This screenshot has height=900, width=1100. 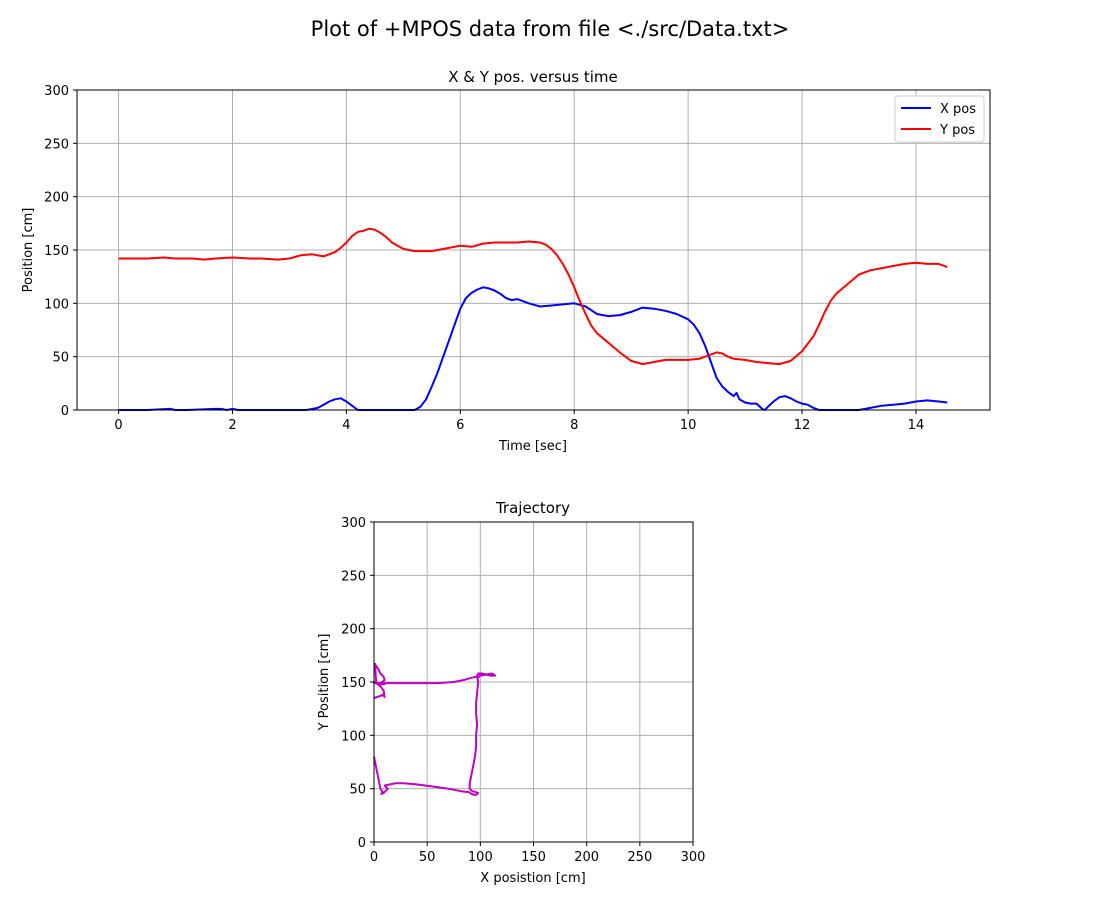 What do you see at coordinates (56, 304) in the screenshot?
I see `time-series-ytick-label: 100` at bounding box center [56, 304].